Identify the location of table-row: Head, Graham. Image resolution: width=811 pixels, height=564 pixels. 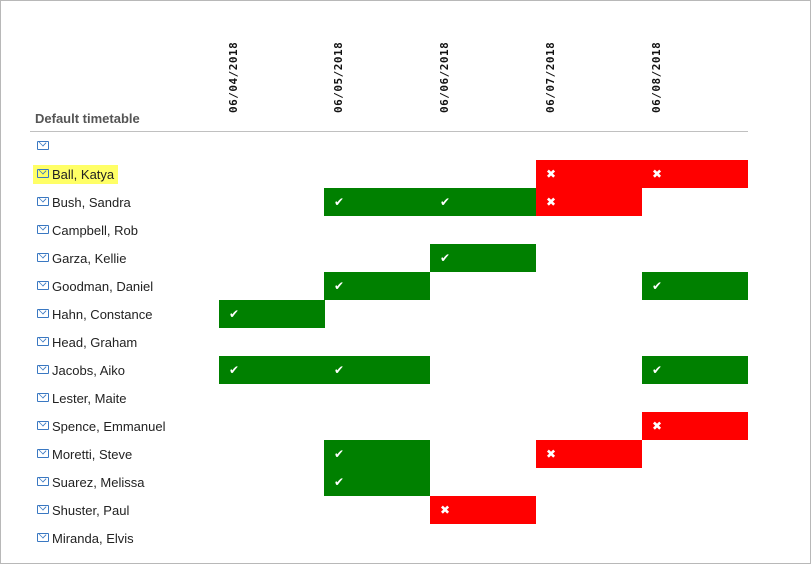
(390, 342).